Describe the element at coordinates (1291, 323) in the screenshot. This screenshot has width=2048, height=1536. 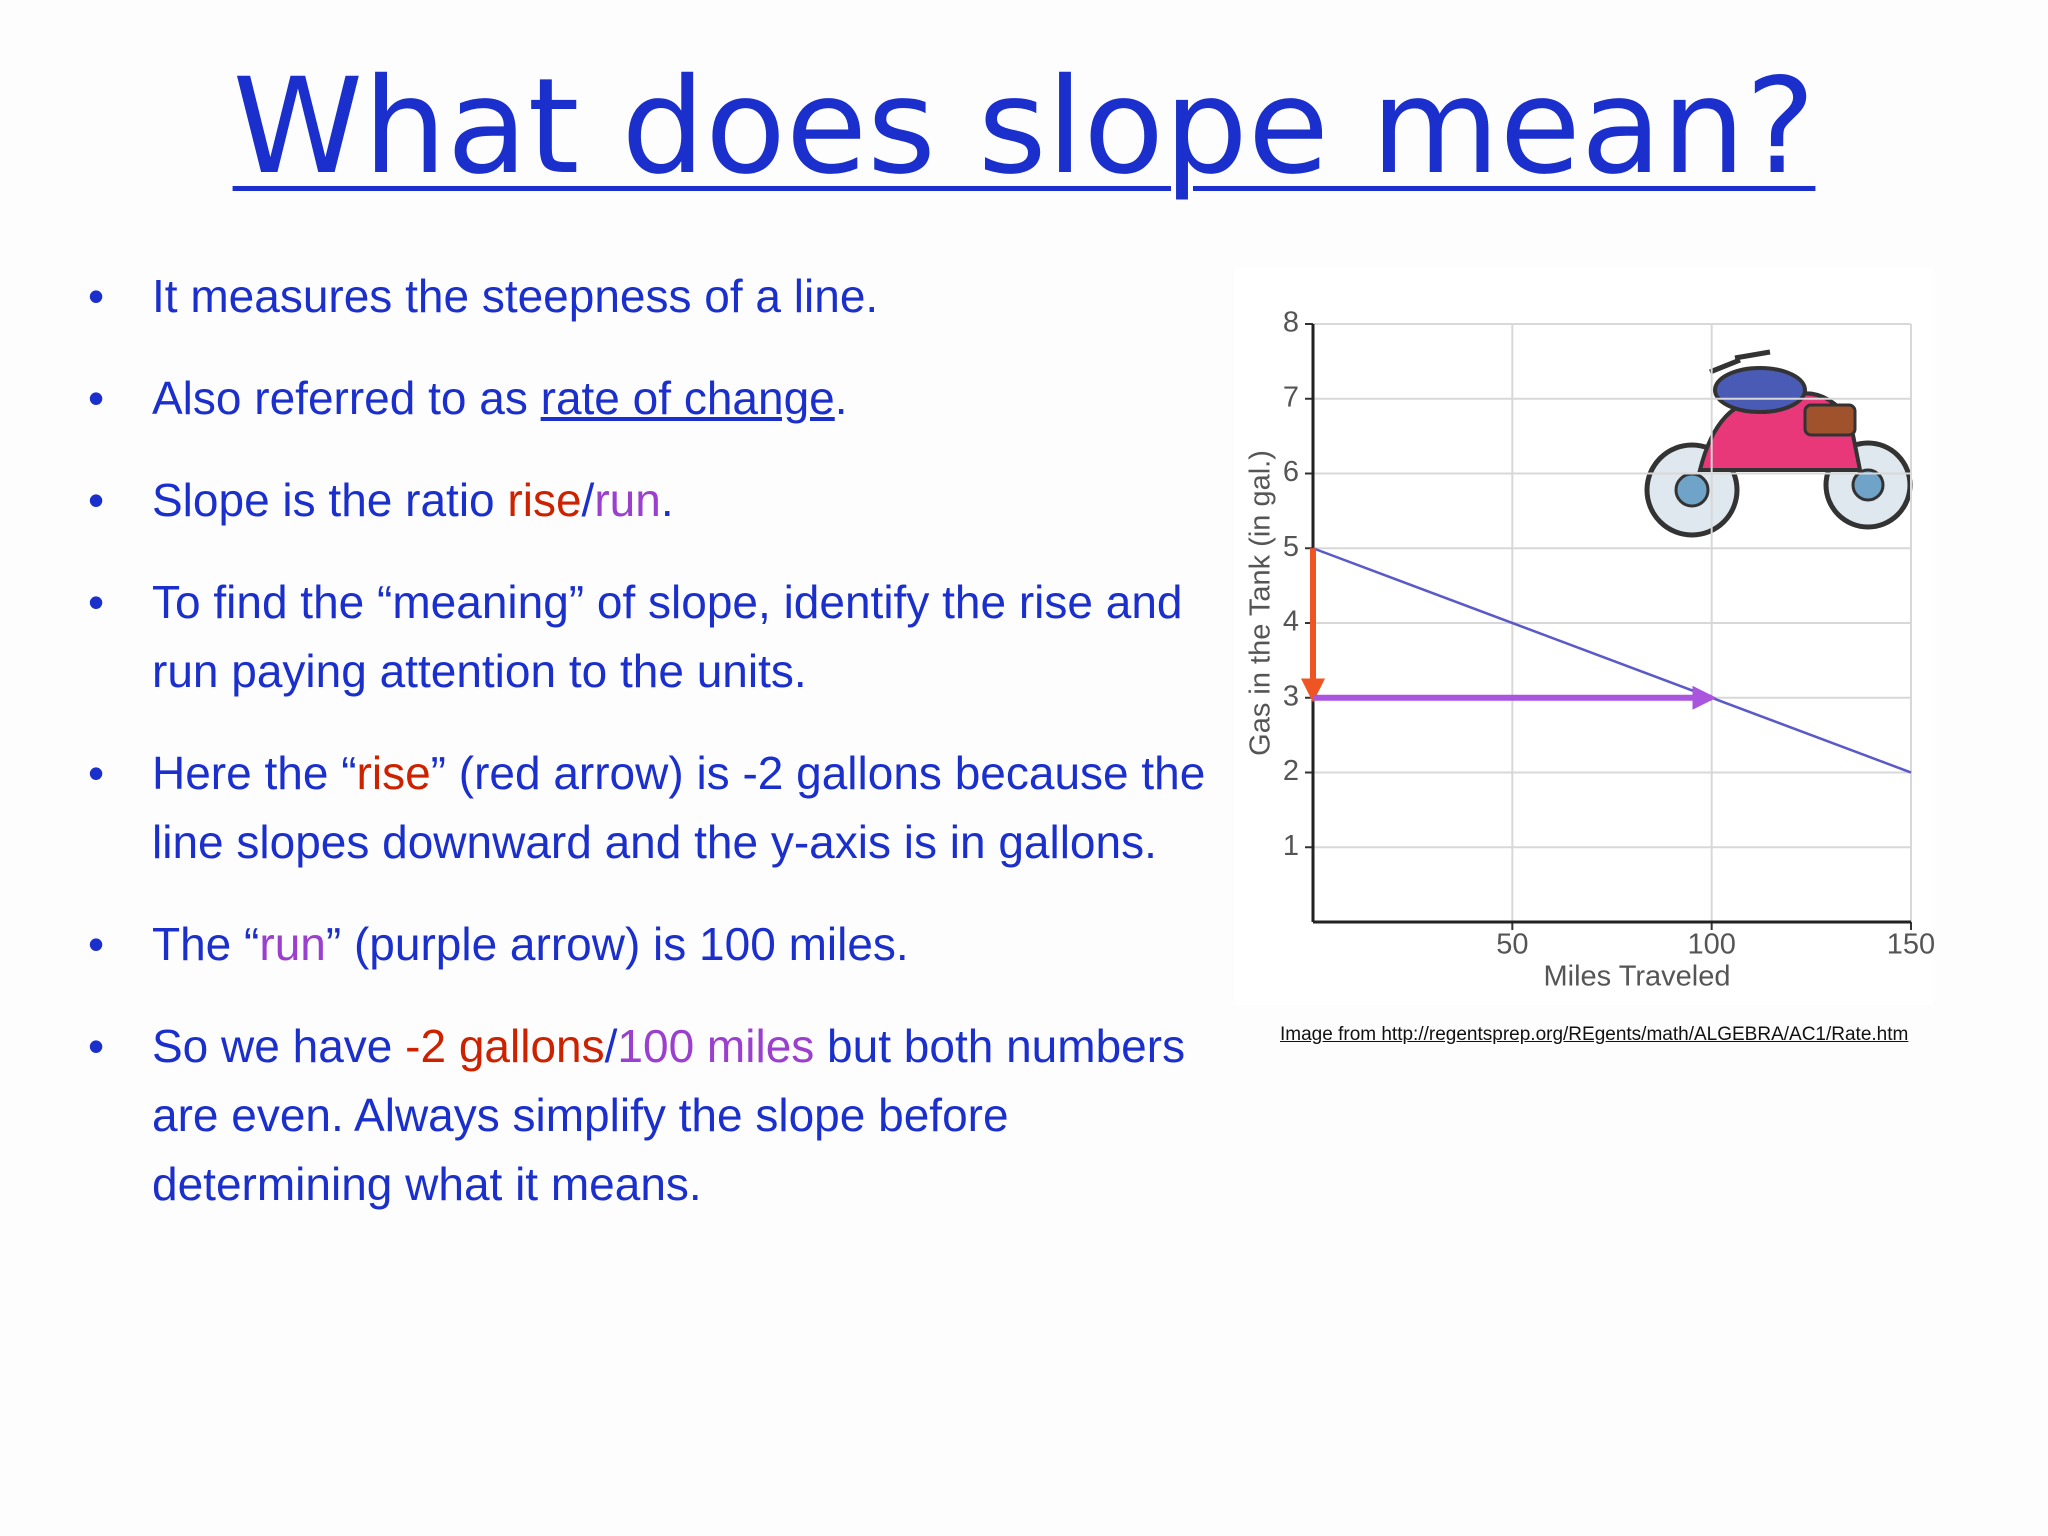
I see `y-tick-label: 8` at that location.